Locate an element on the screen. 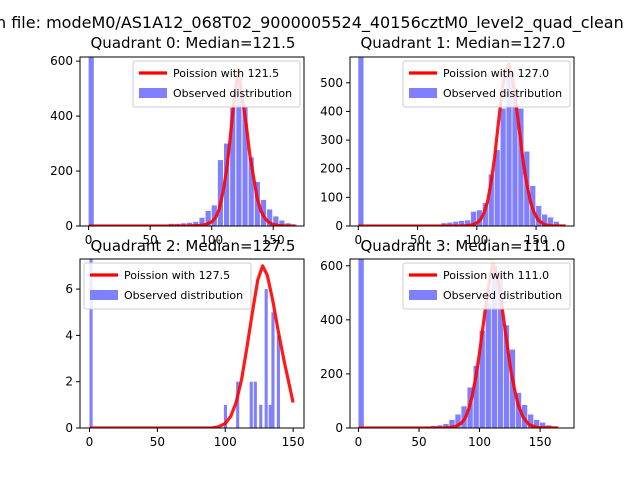 This screenshot has height=480, width=640. chart-title: Quadrant 1: Median=127.0 is located at coordinates (463, 43).